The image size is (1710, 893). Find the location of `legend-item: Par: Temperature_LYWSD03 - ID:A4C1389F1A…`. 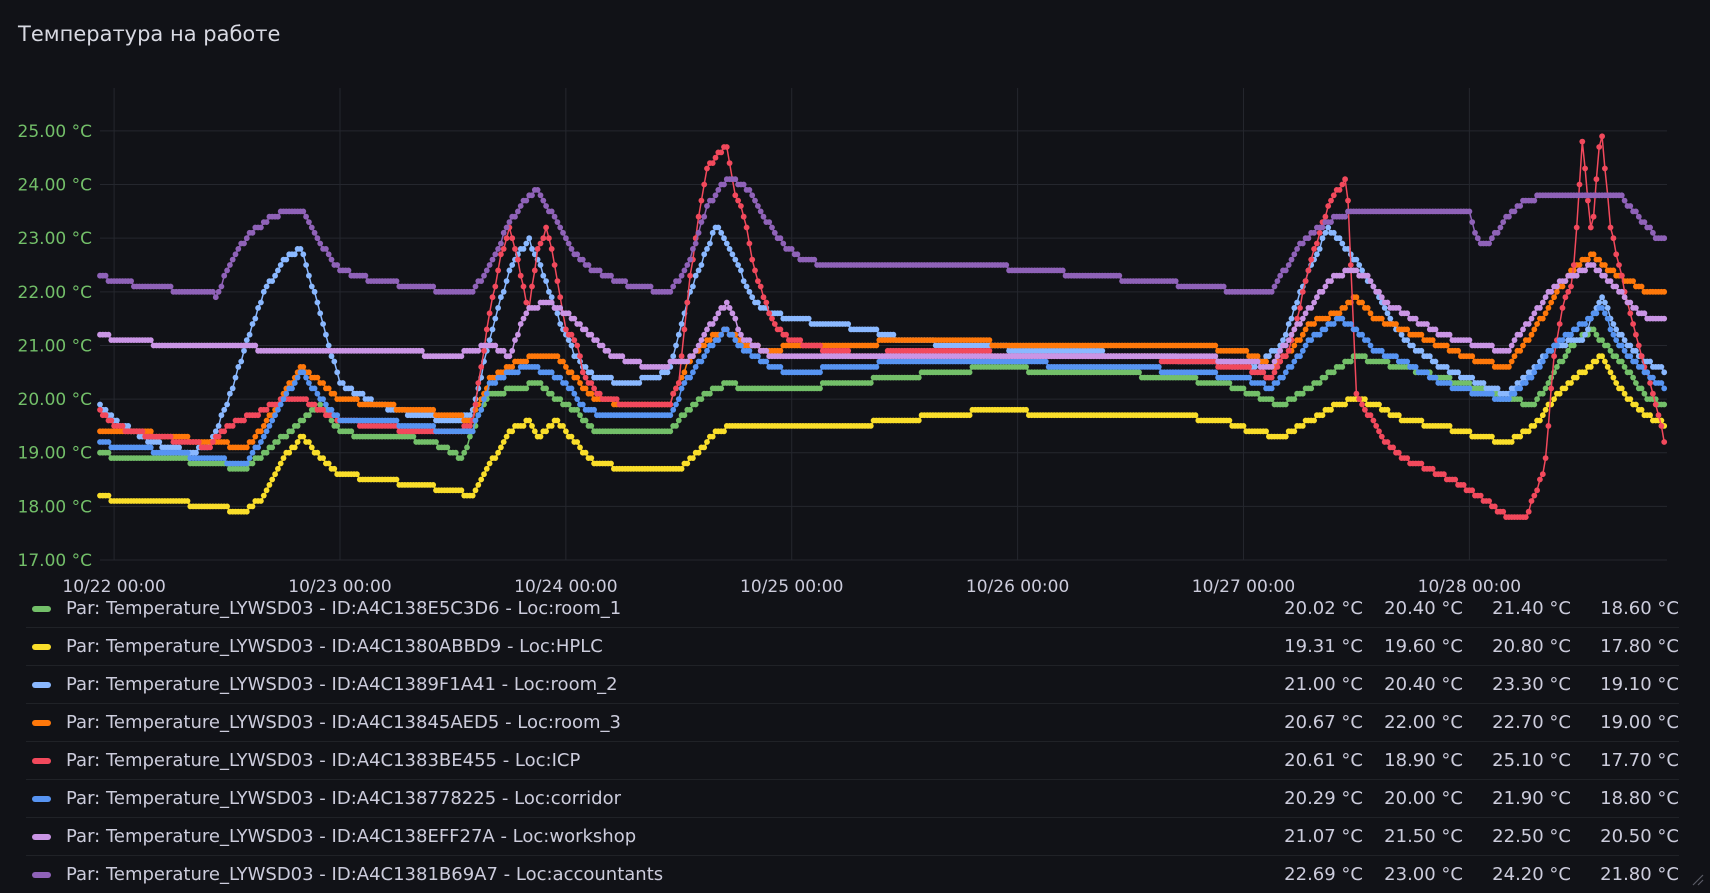

legend-item: Par: Temperature_LYWSD03 - ID:A4C1389F1A… is located at coordinates (852, 685).